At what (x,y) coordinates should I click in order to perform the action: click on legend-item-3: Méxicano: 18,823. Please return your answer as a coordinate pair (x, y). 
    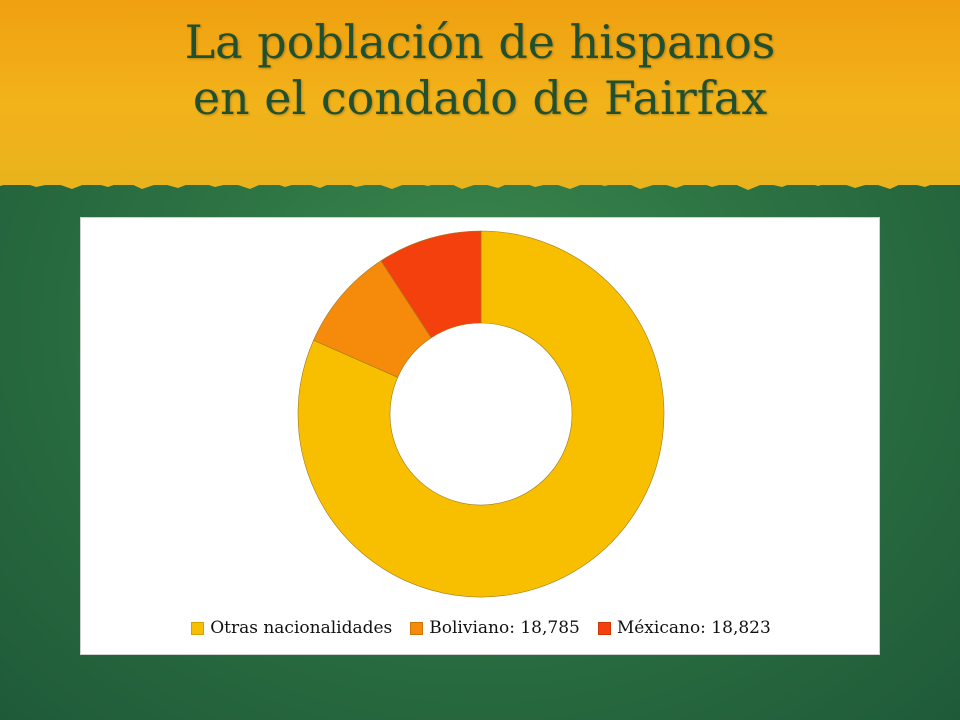
    Looking at the image, I should click on (684, 628).